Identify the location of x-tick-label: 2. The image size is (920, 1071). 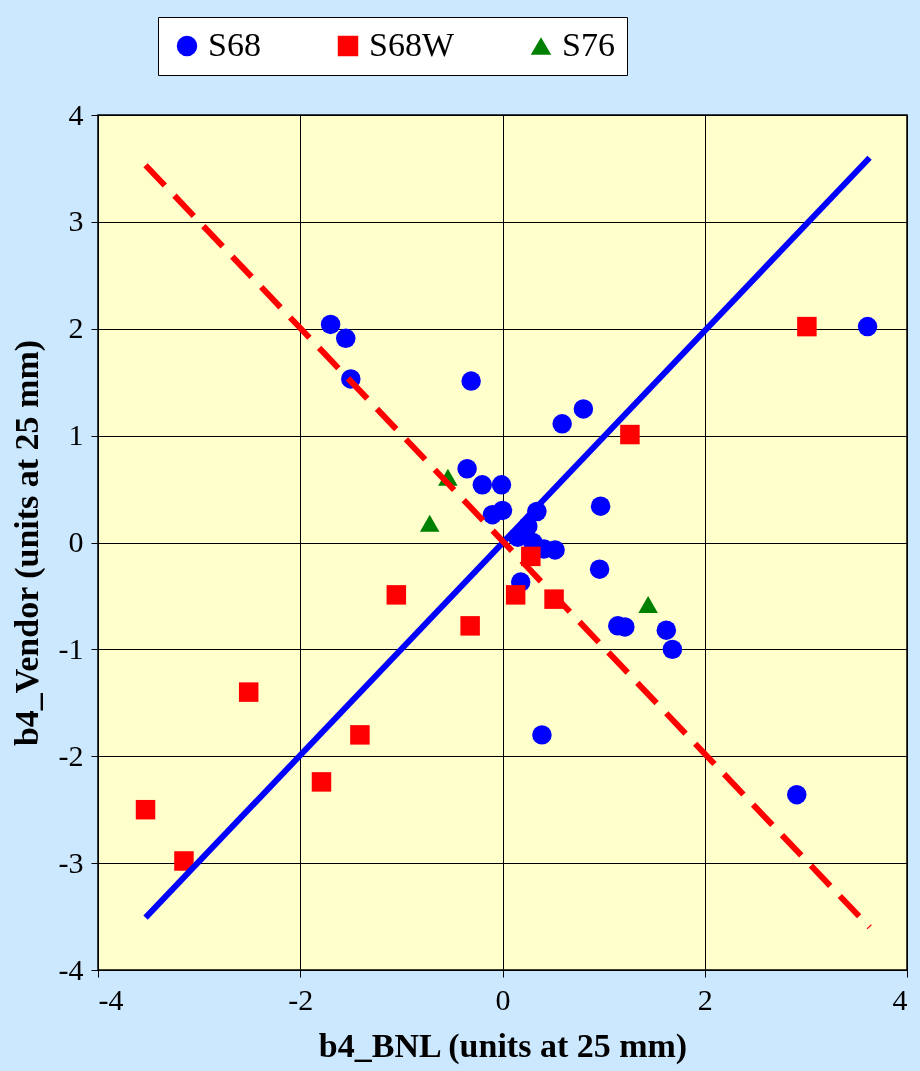
(705, 999).